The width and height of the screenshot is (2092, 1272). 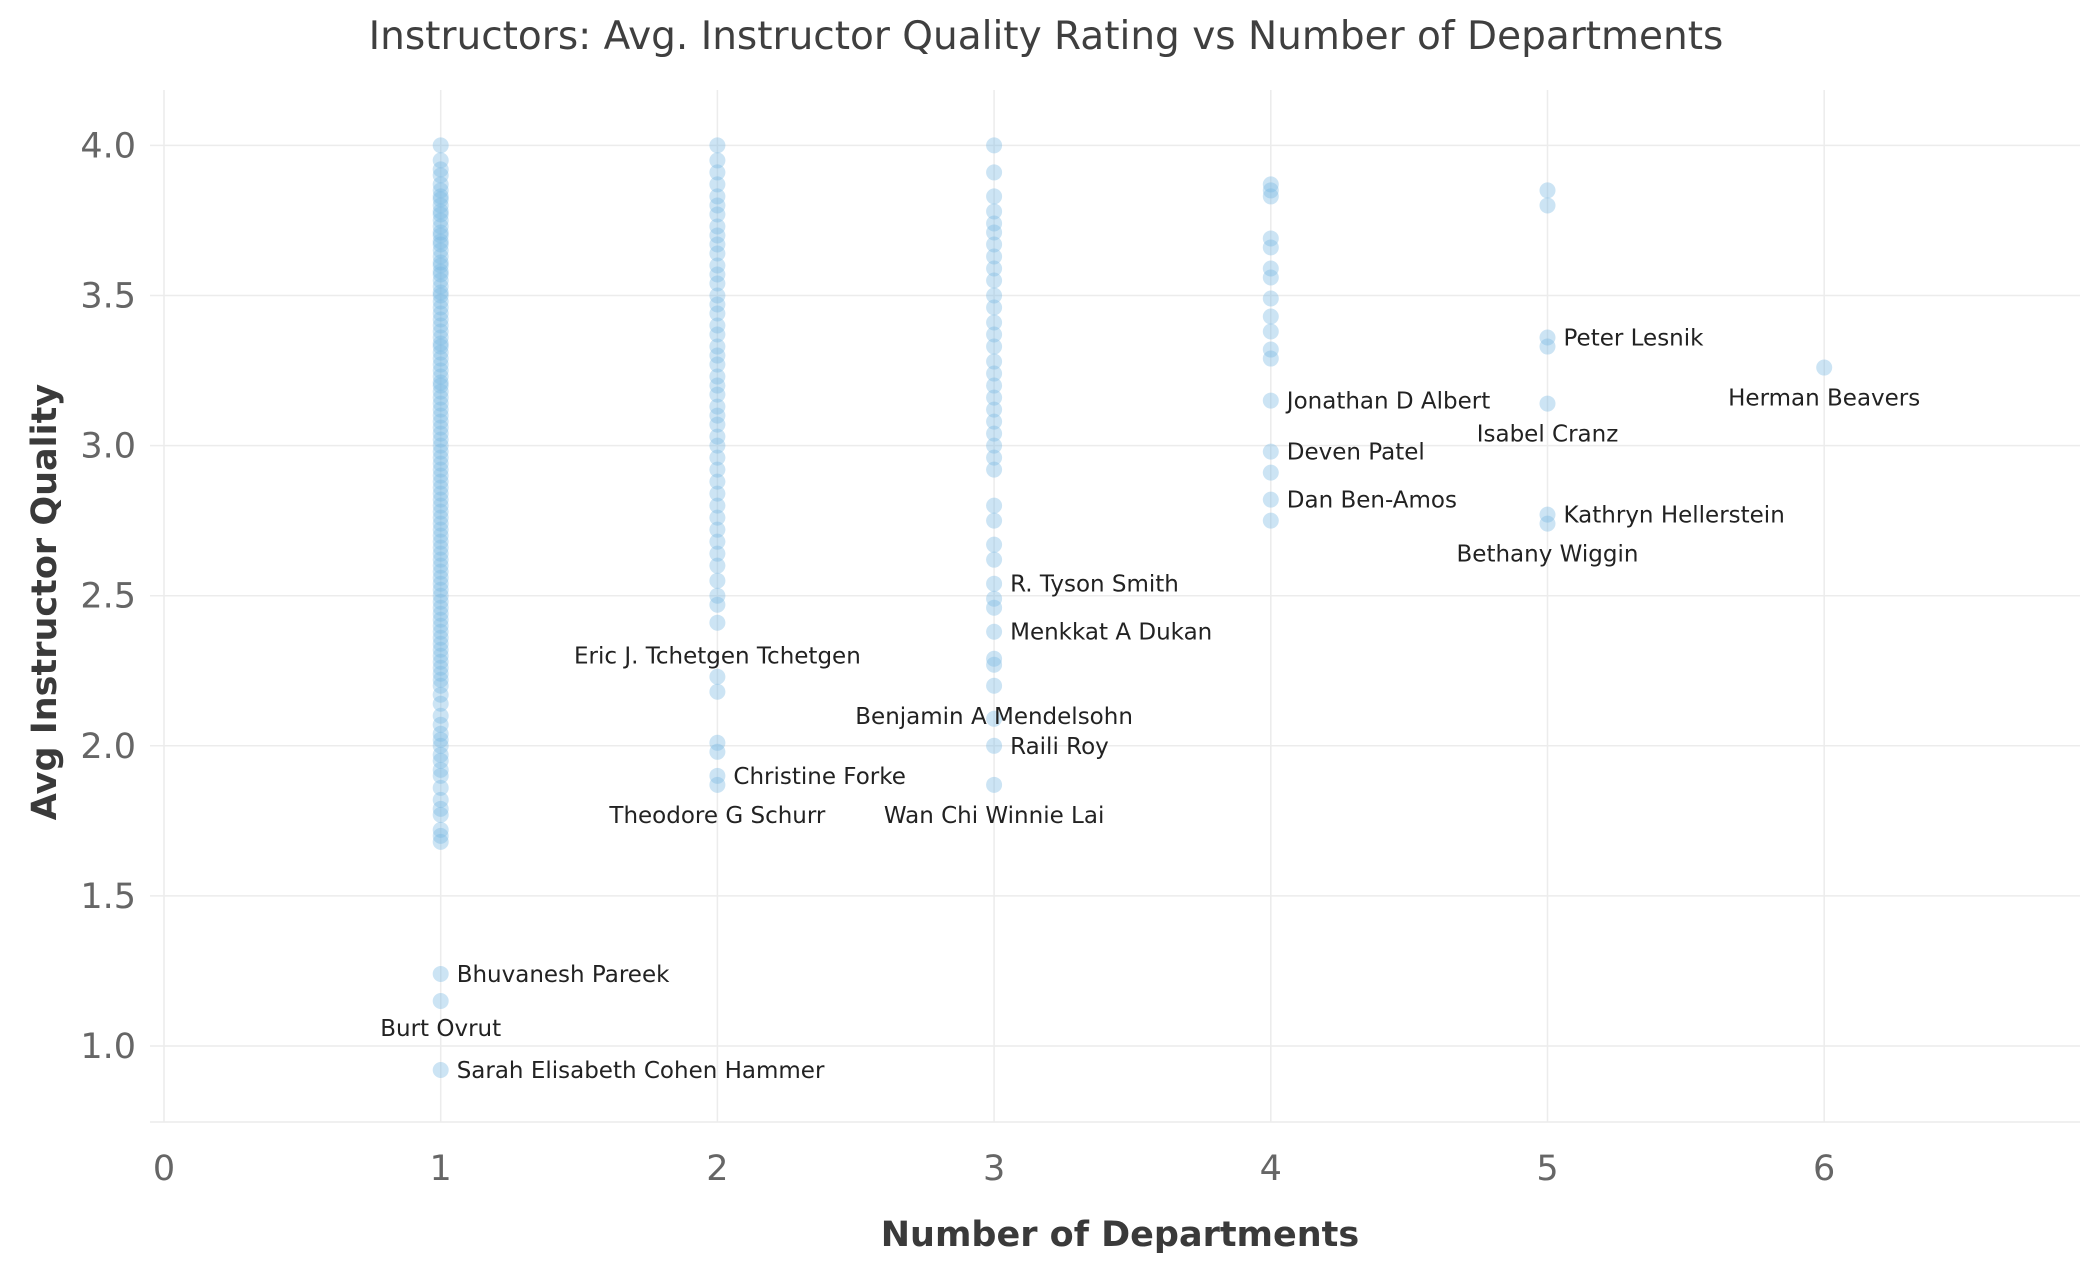 What do you see at coordinates (1120, 1235) in the screenshot?
I see `x-axis-label: Number of Departments` at bounding box center [1120, 1235].